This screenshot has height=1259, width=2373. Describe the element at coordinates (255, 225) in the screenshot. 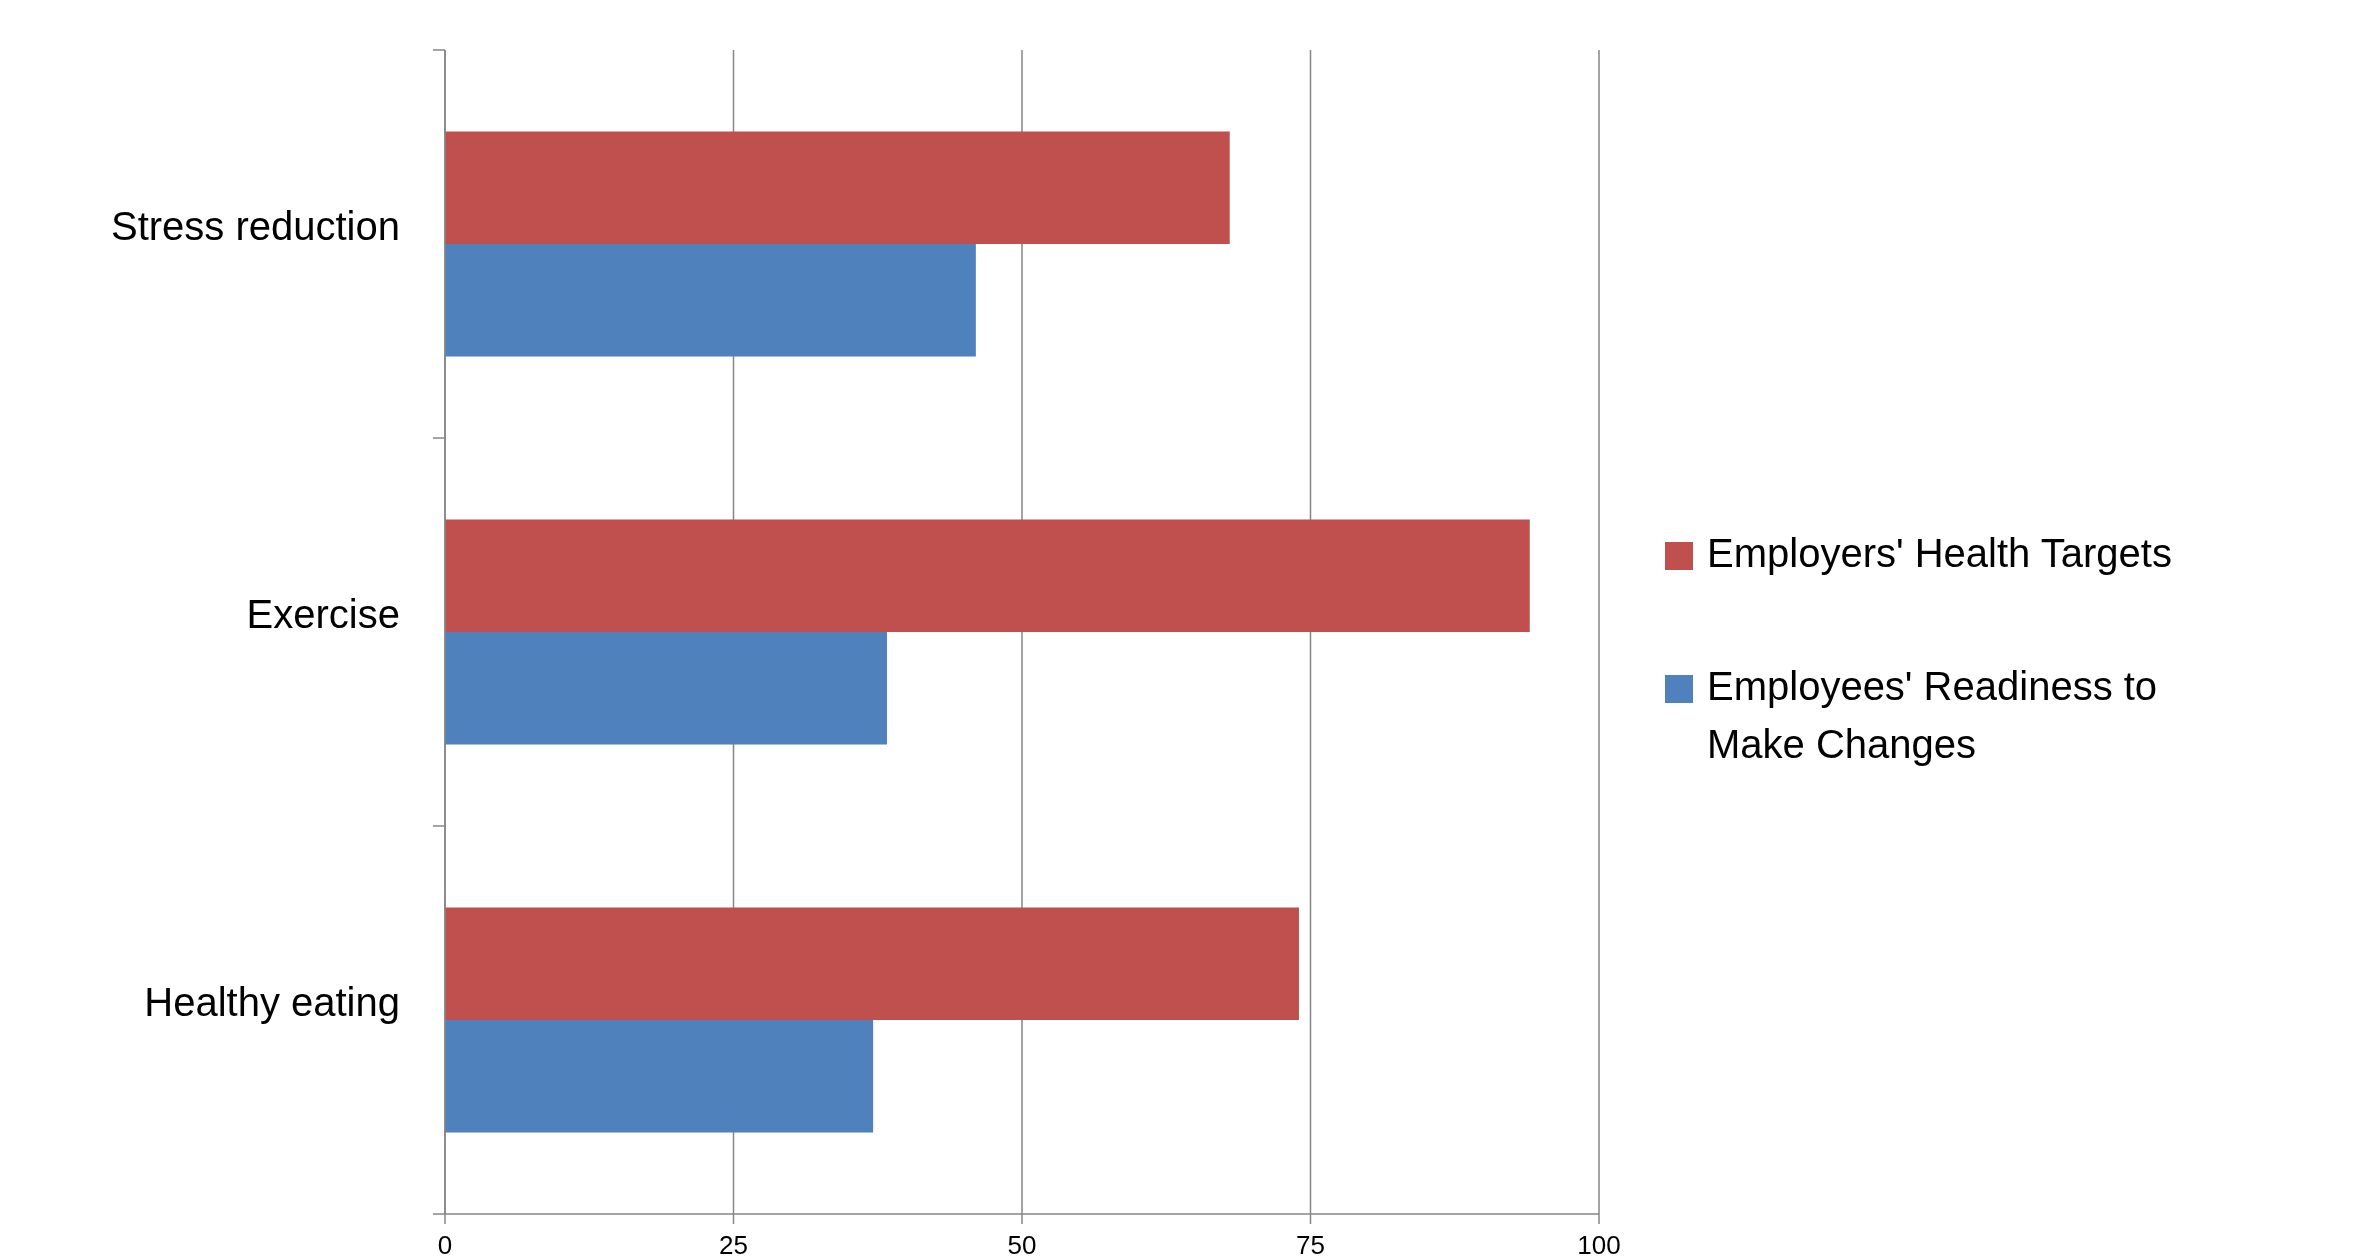

I see `y-tick-label: Stress reduction` at that location.